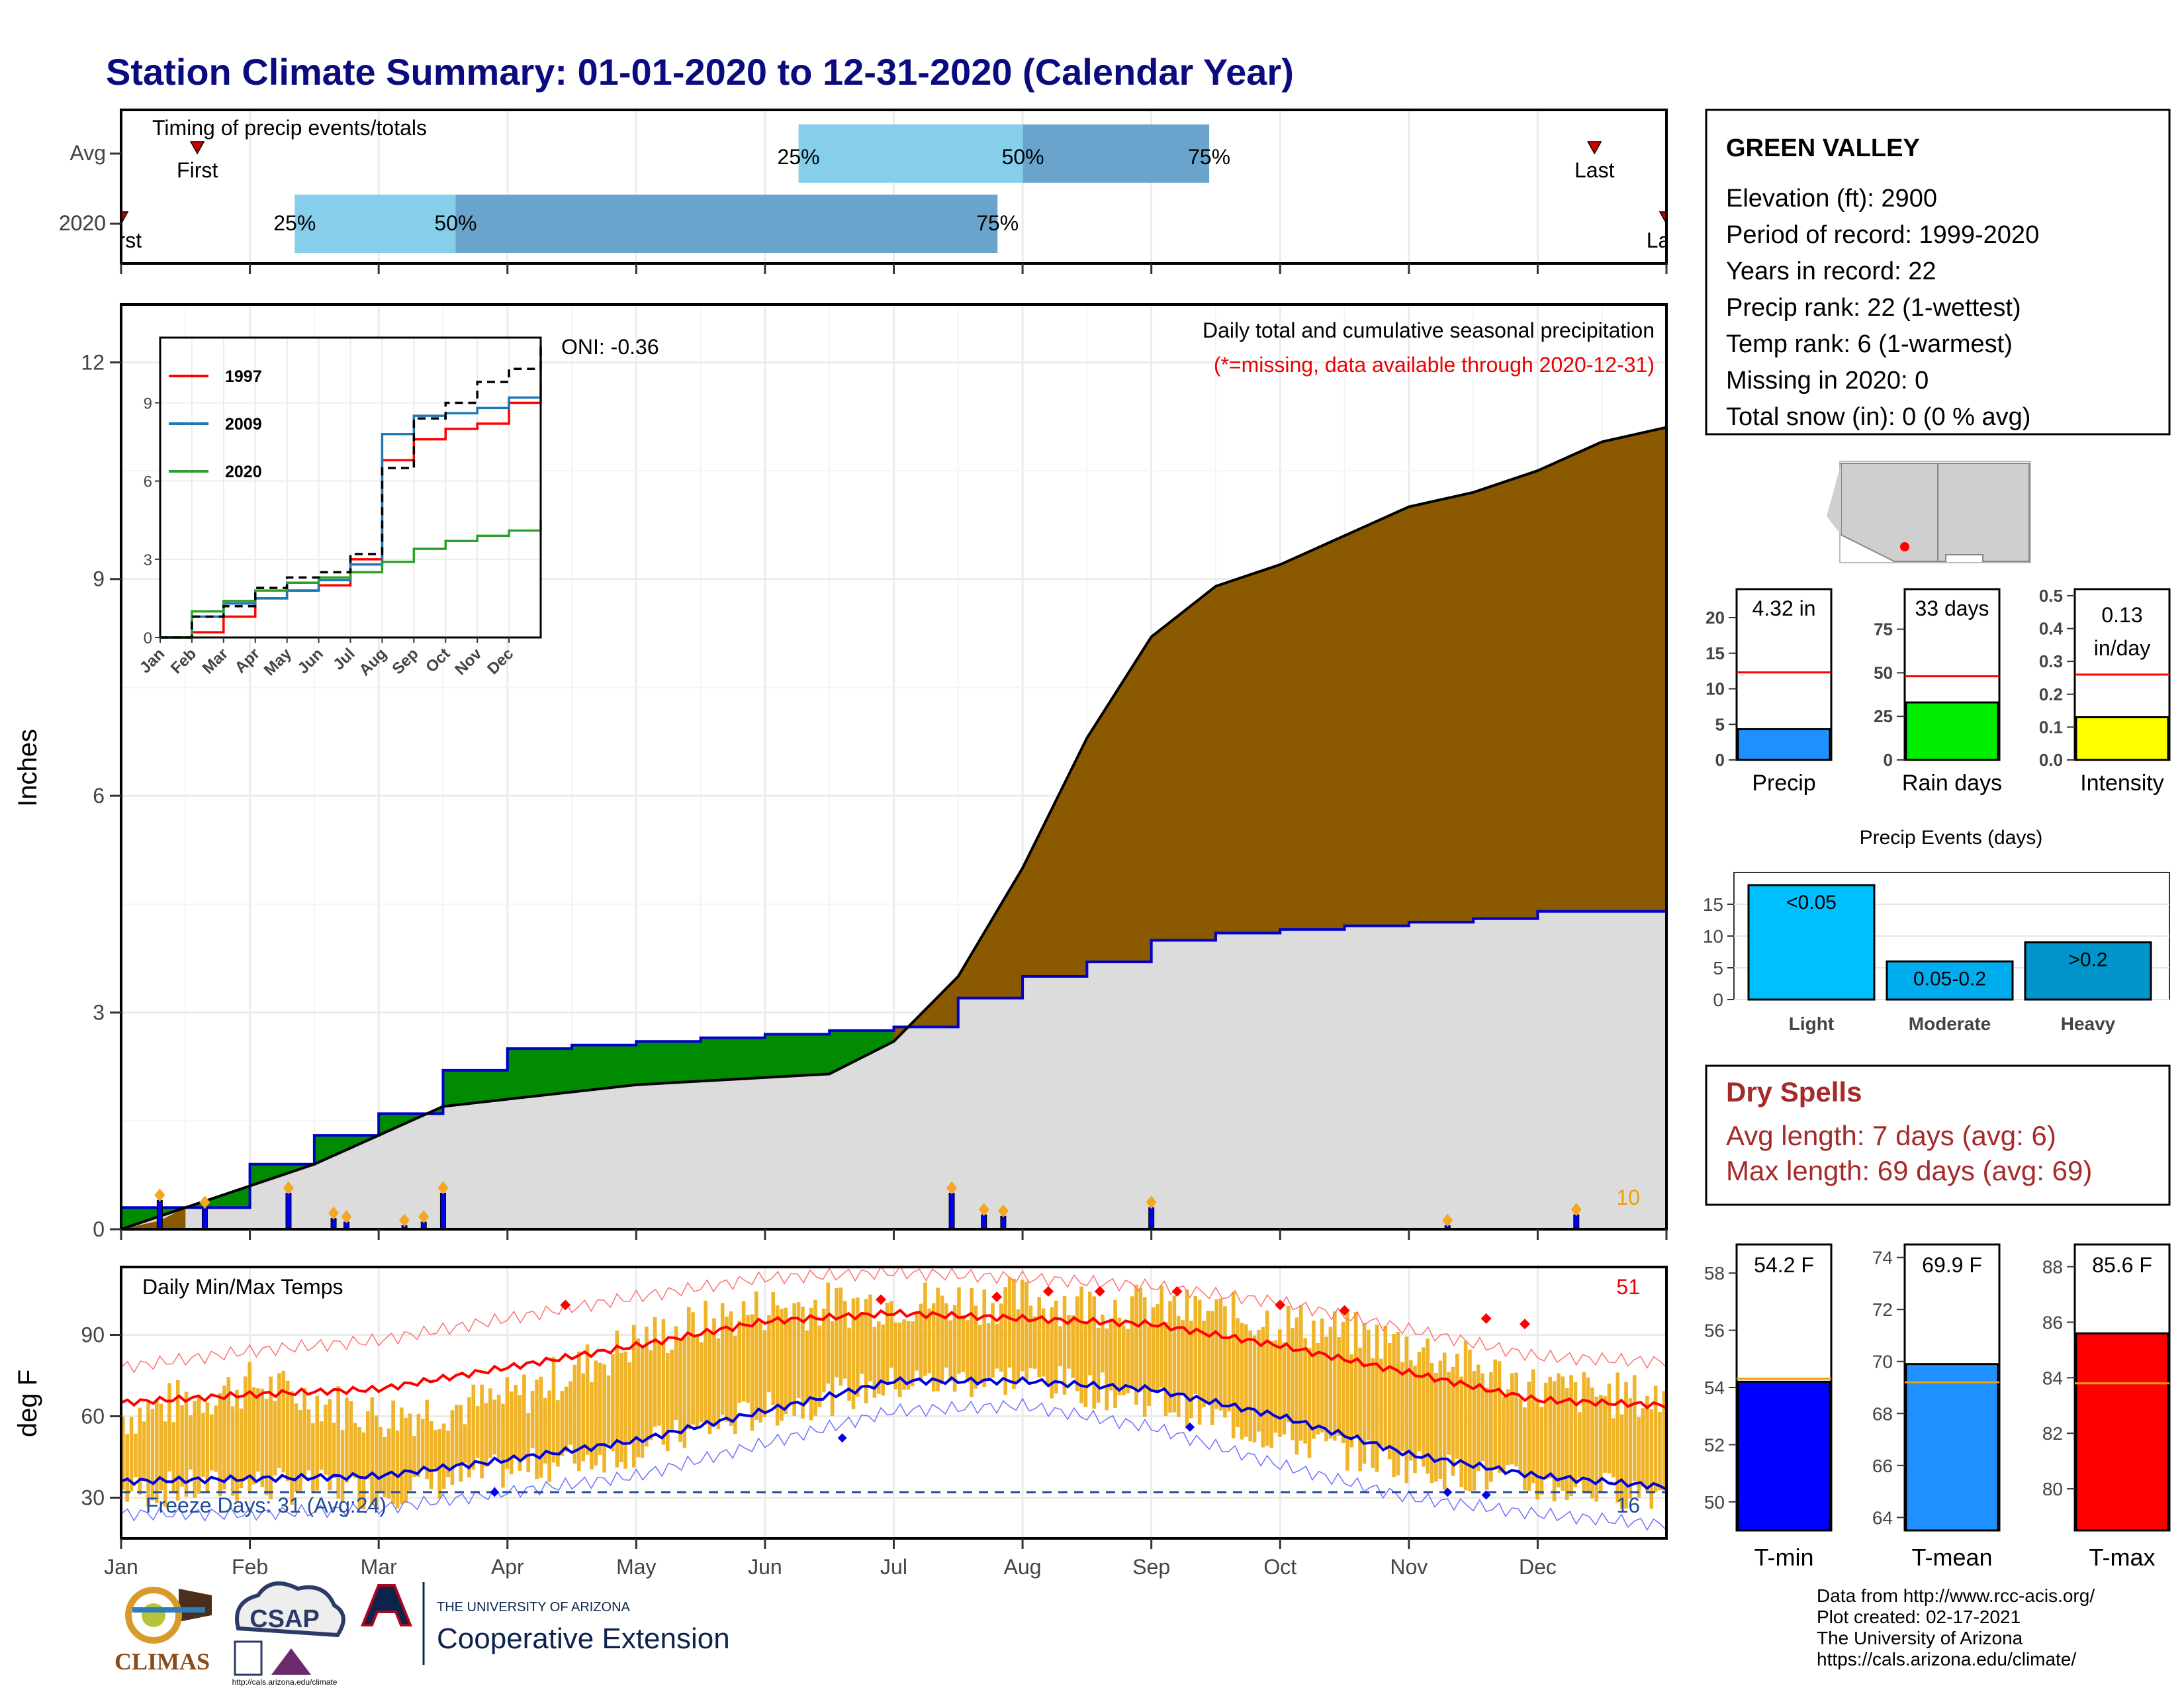 The height and width of the screenshot is (1688, 2184). I want to click on month-tick-label: Dec, so click(1538, 1567).